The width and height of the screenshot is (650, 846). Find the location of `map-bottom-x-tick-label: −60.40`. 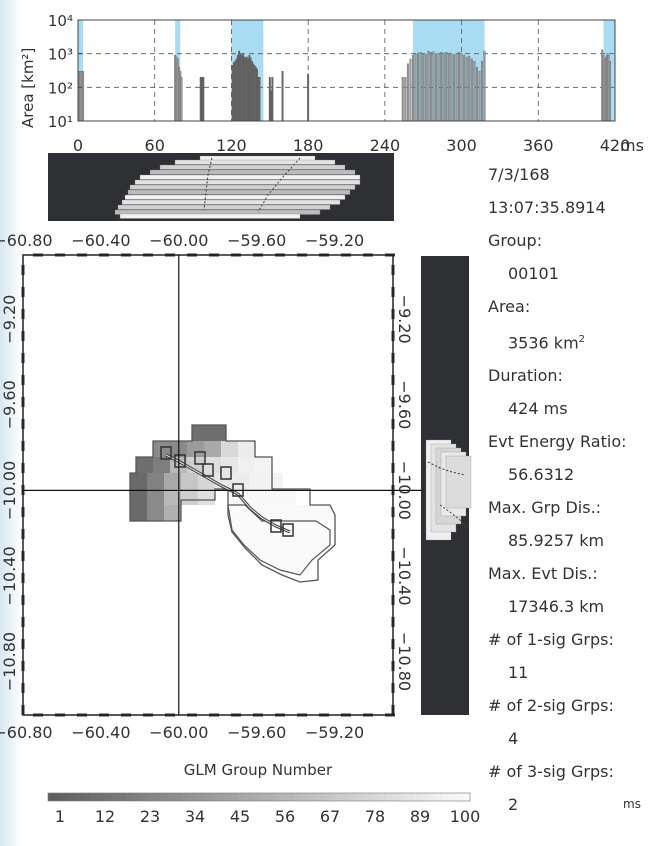

map-bottom-x-tick-label: −60.40 is located at coordinates (100, 732).